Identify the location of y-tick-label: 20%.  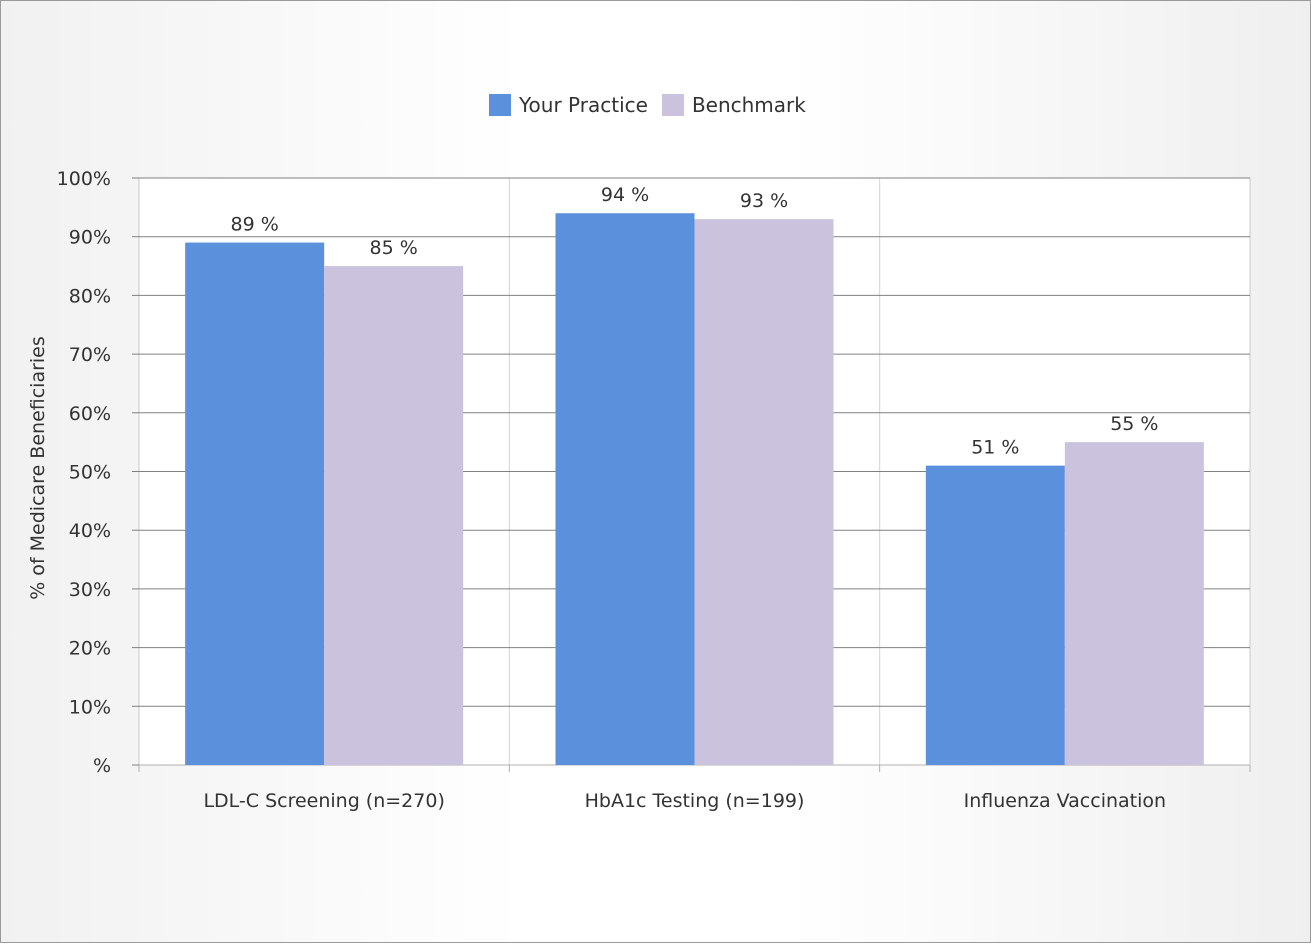
(90, 649).